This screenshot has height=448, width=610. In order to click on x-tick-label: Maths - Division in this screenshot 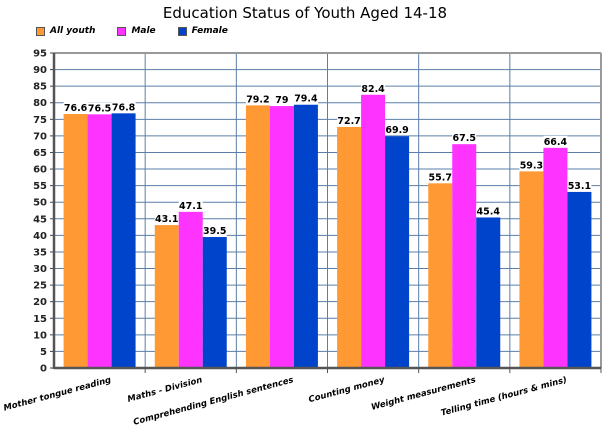, I will do `click(164, 390)`.